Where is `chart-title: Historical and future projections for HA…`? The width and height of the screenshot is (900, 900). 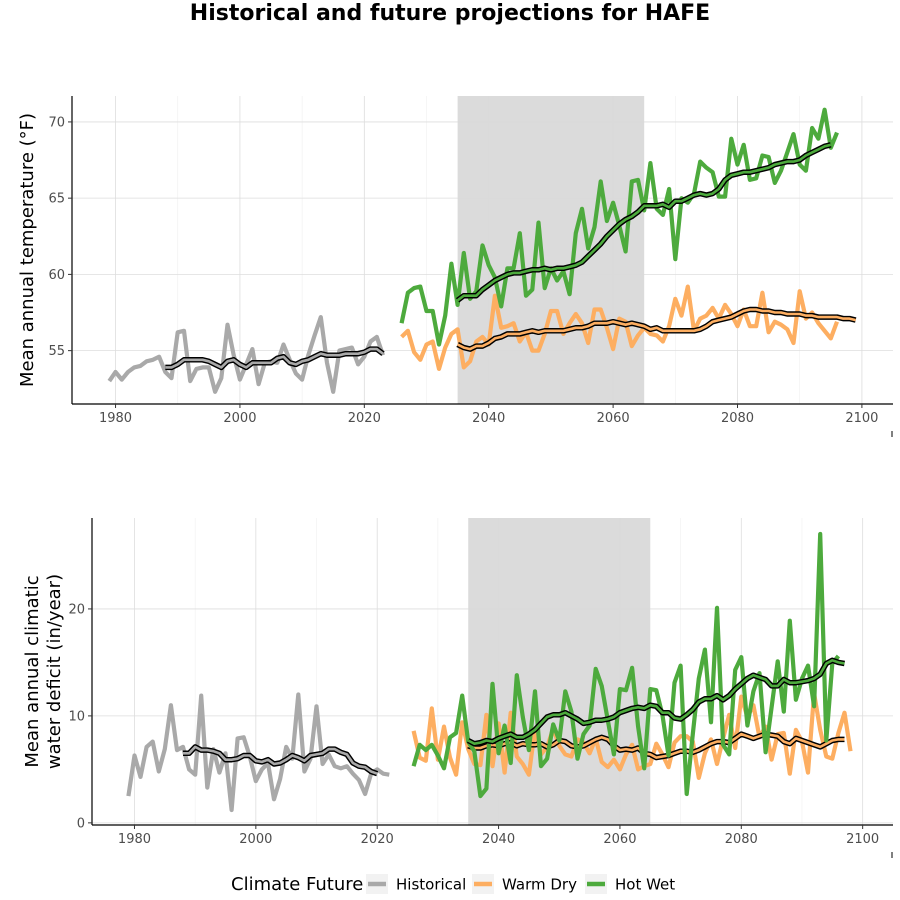 chart-title: Historical and future projections for HA… is located at coordinates (450, 13).